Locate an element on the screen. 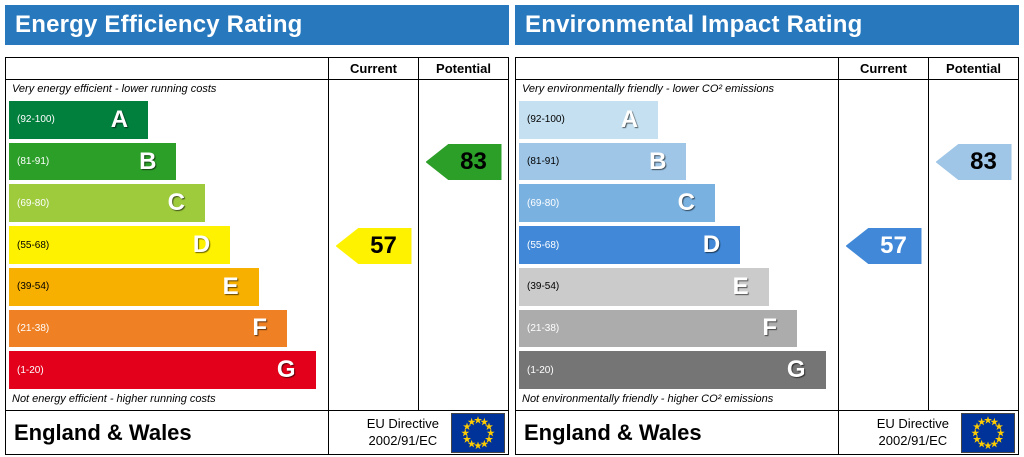 The height and width of the screenshot is (457, 1024). energy-directive-cell: EU Directive 2002/91/EC is located at coordinates (418, 432).